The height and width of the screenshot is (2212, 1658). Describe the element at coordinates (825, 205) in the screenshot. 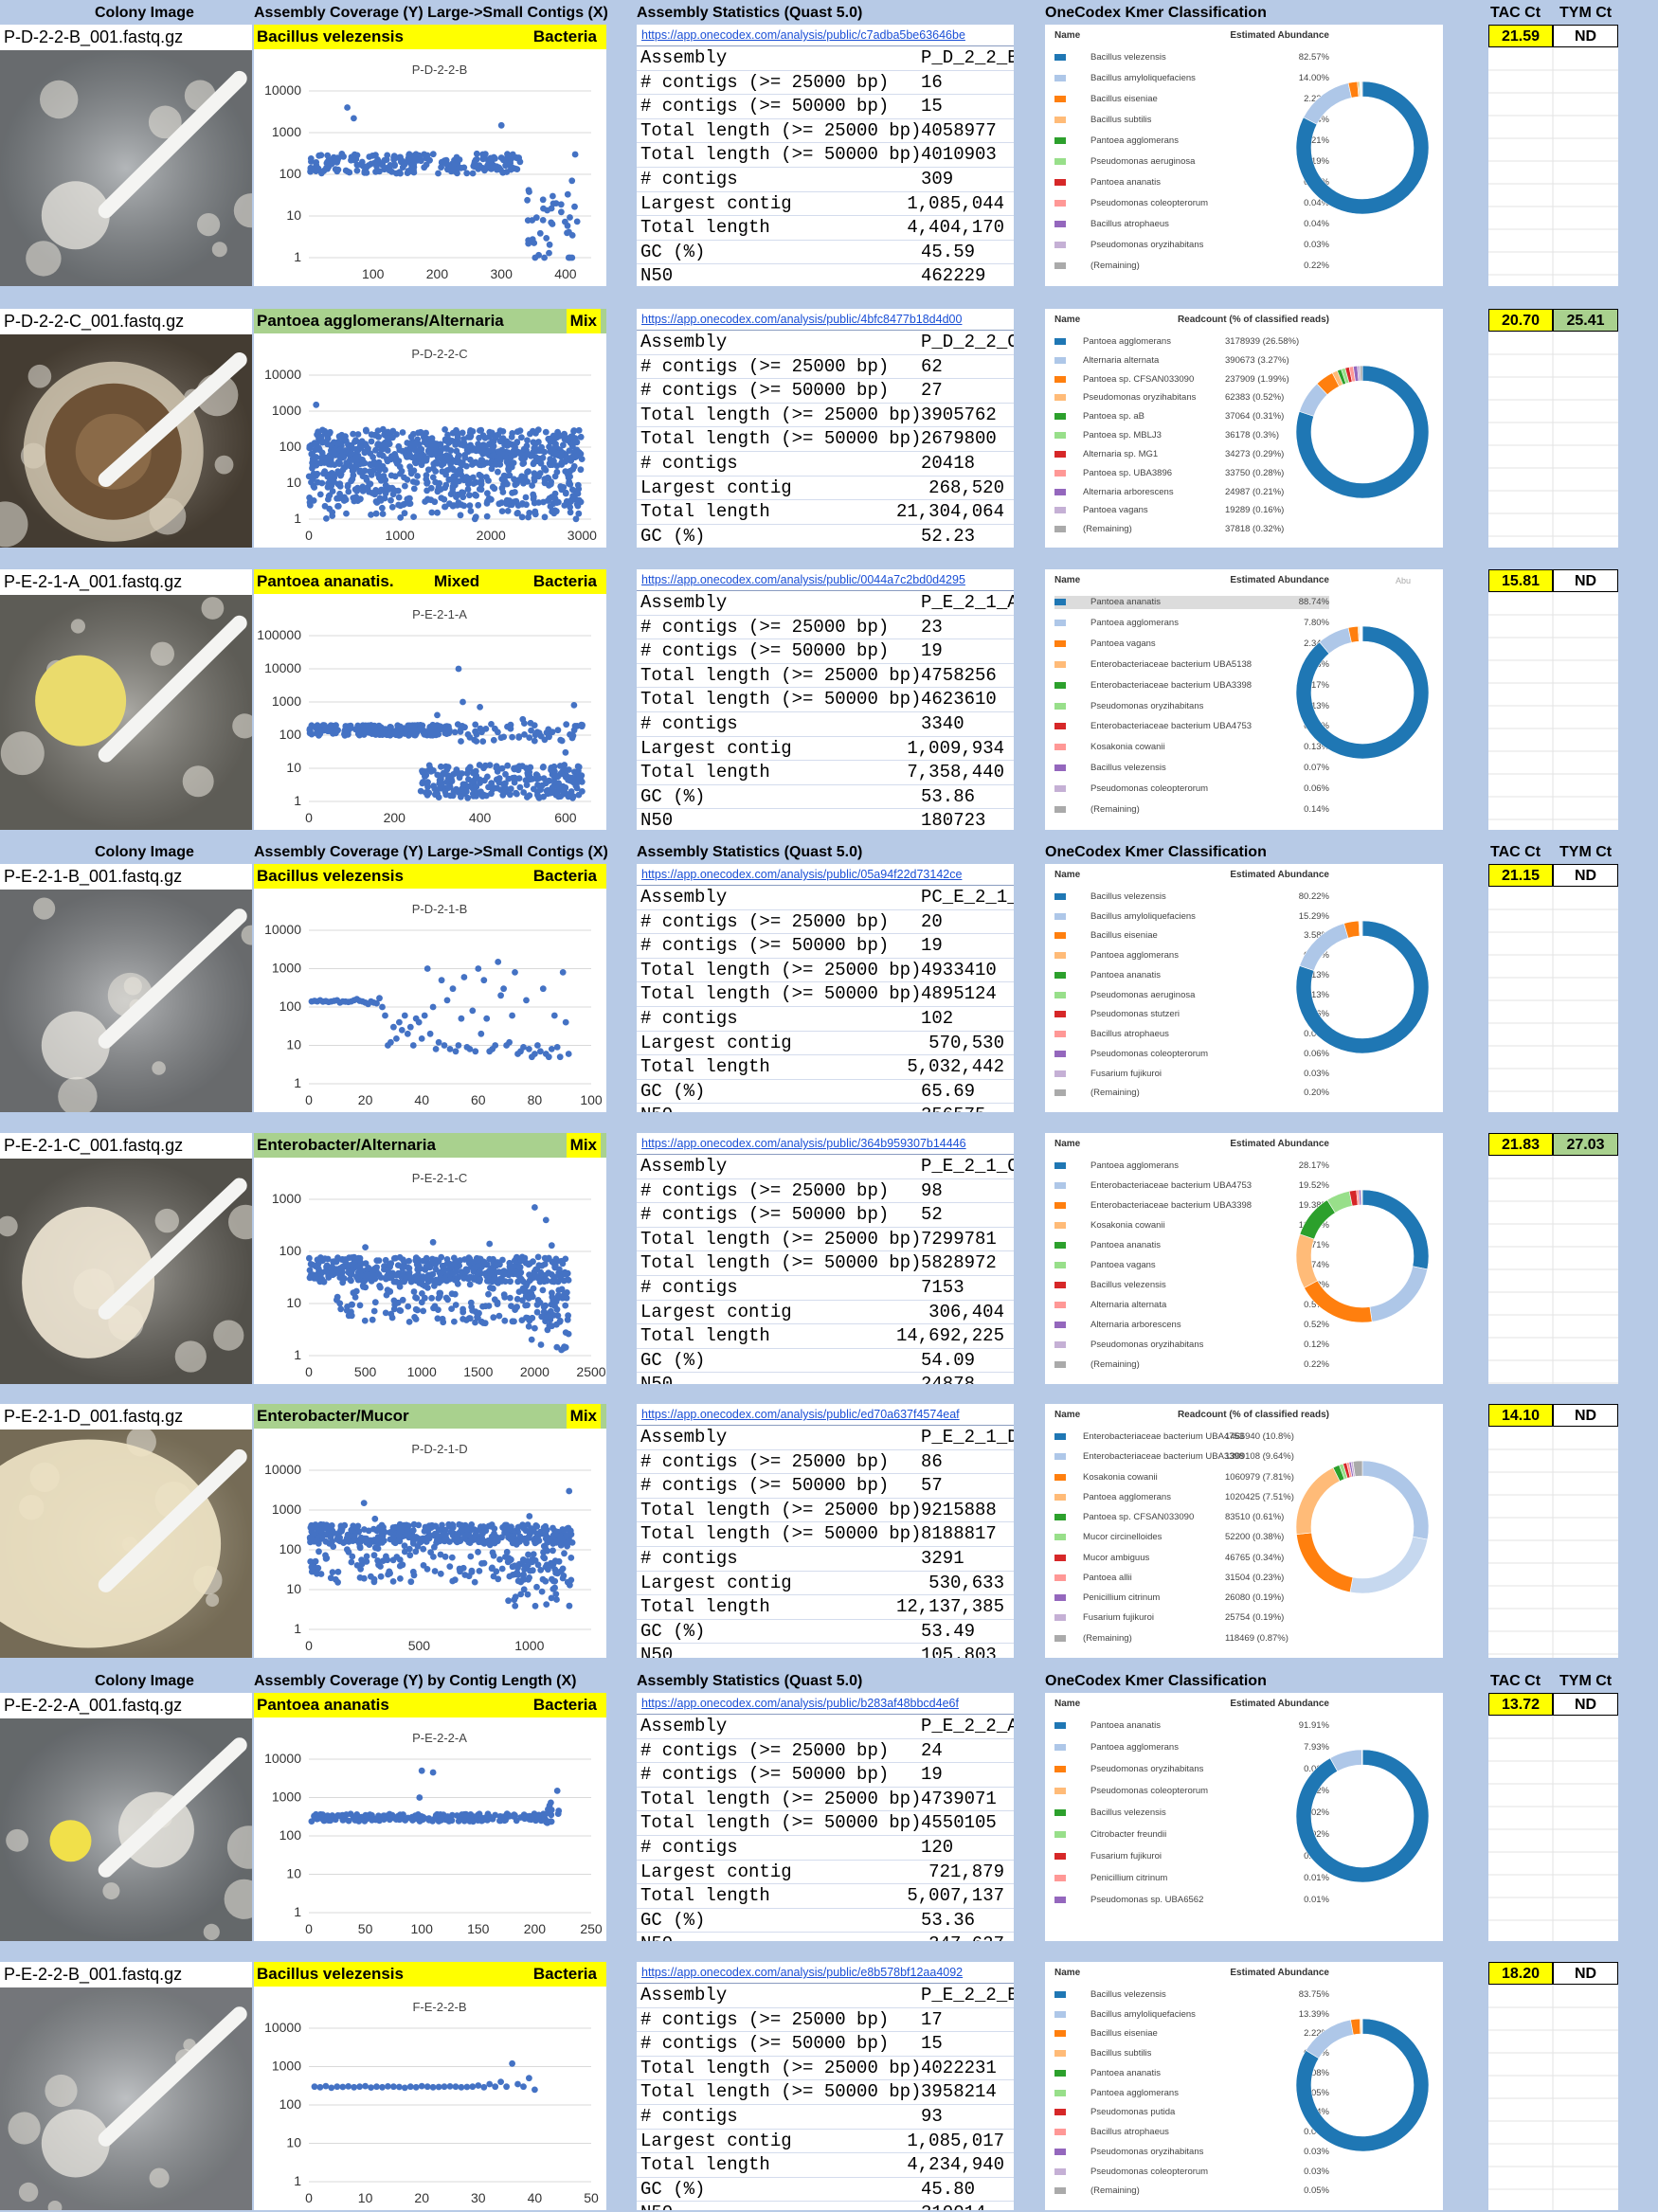

I see `stats-row: Largest contig 1,085,044` at that location.